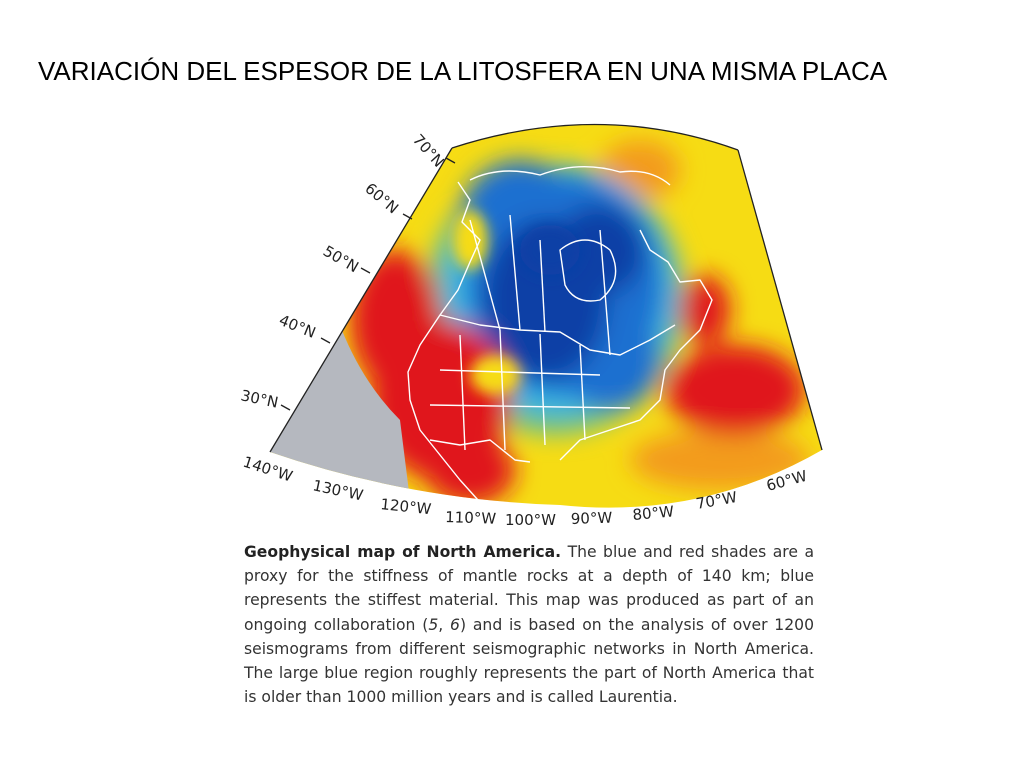 The width and height of the screenshot is (1024, 768). I want to click on lon-label-140w: 140°W, so click(268, 469).